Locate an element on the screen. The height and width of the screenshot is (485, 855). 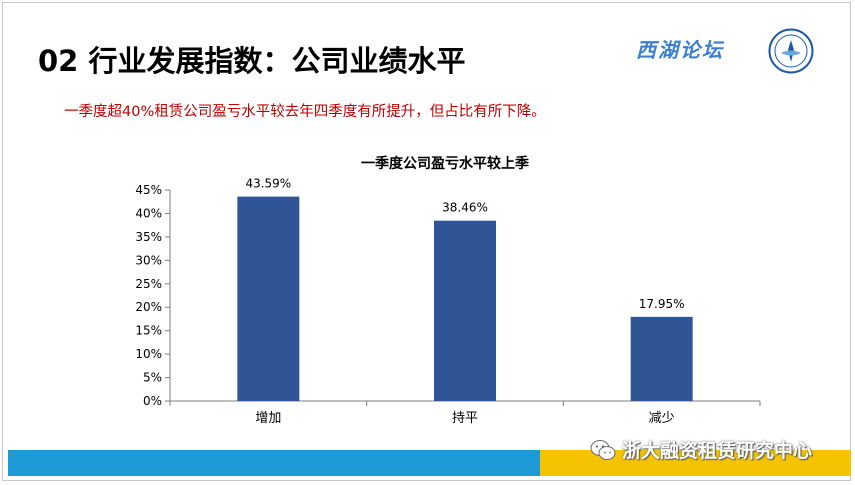
data-label: 17.95% is located at coordinates (662, 304).